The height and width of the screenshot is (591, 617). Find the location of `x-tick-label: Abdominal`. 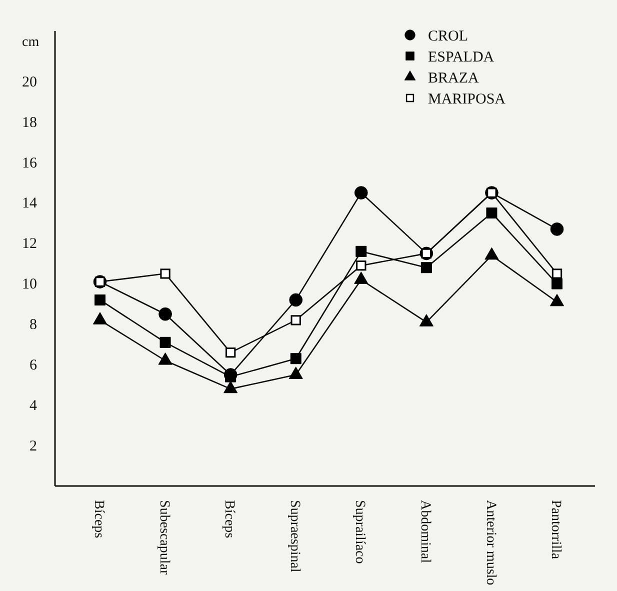

x-tick-label: Abdominal is located at coordinates (425, 532).